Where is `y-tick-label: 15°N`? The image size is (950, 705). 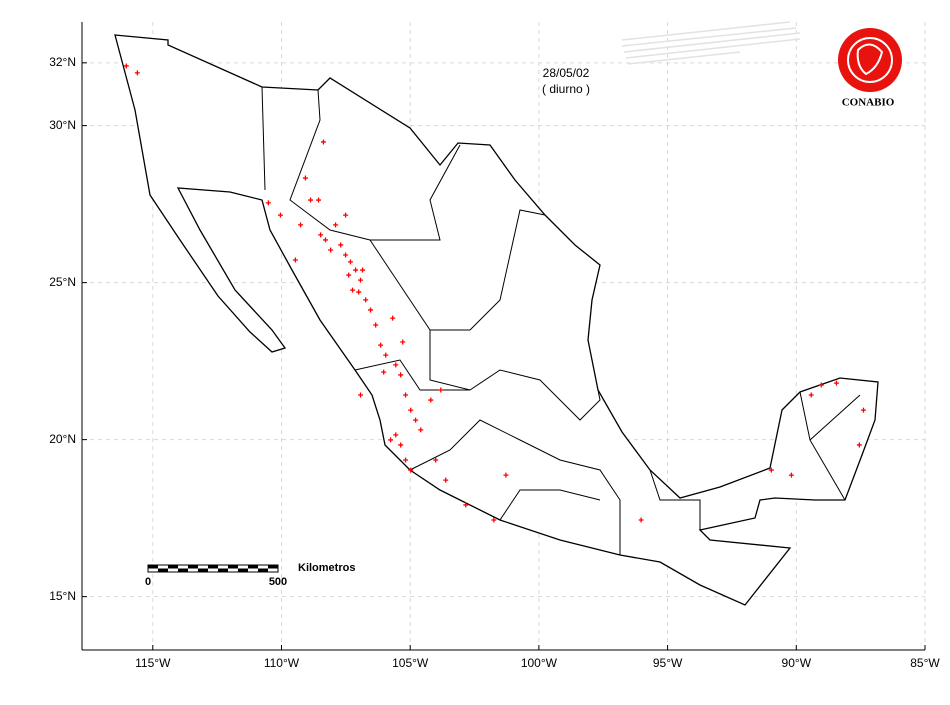 y-tick-label: 15°N is located at coordinates (62, 596).